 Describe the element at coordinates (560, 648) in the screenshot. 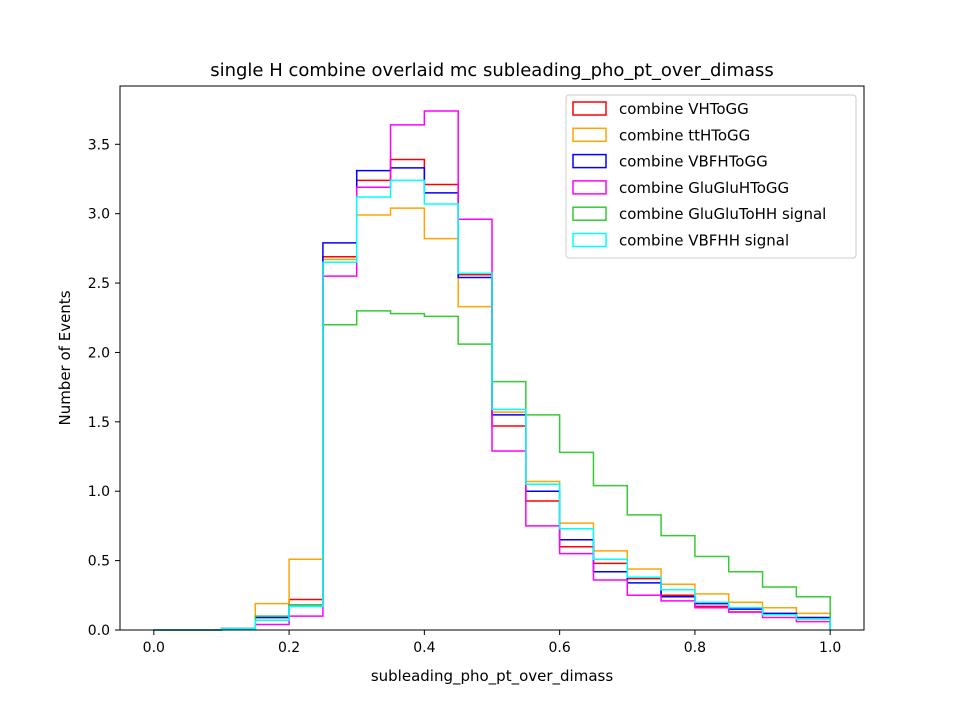

I see `x-tick-label: 0.6` at that location.